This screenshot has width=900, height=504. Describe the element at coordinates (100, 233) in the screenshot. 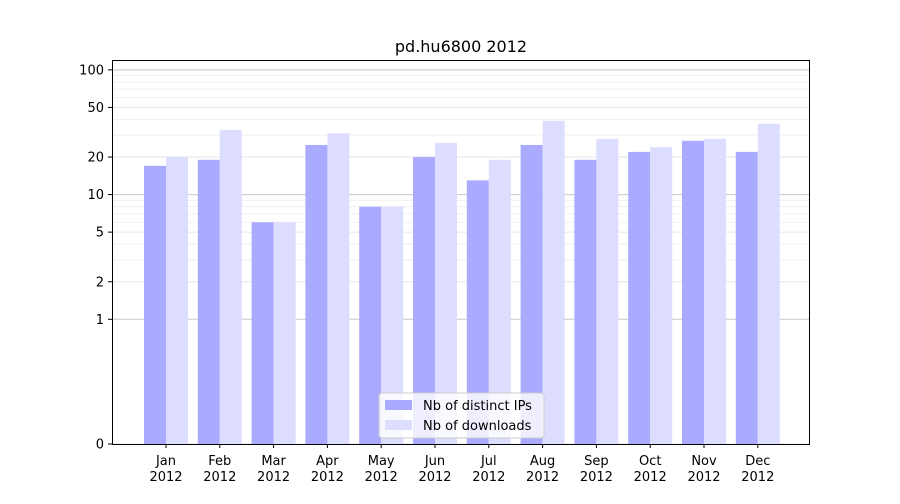

I see `y-tick-label: 5` at that location.